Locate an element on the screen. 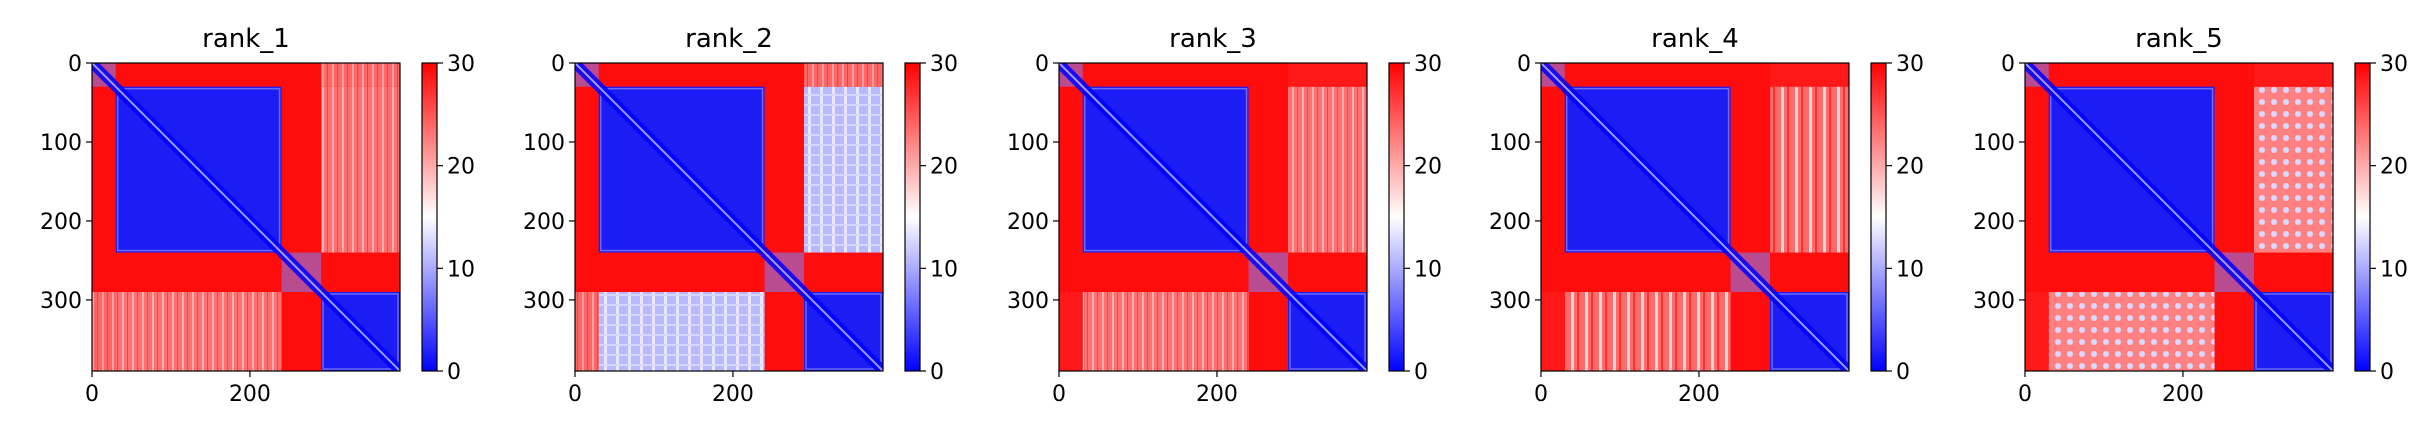 The image size is (2435, 438). panel-title: rank_5 is located at coordinates (2179, 39).